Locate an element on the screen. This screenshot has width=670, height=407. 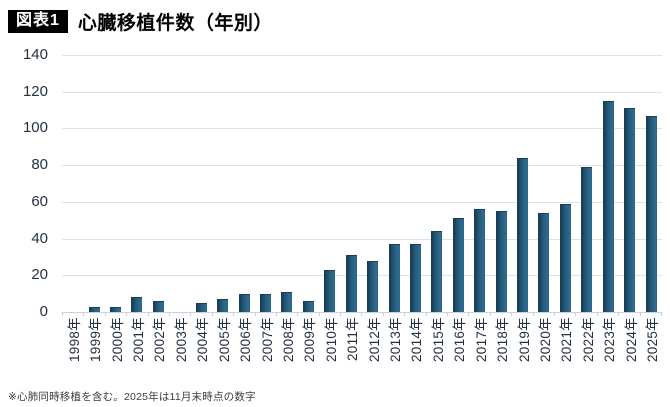
x-axis-label: 2013年 is located at coordinates (393, 351).